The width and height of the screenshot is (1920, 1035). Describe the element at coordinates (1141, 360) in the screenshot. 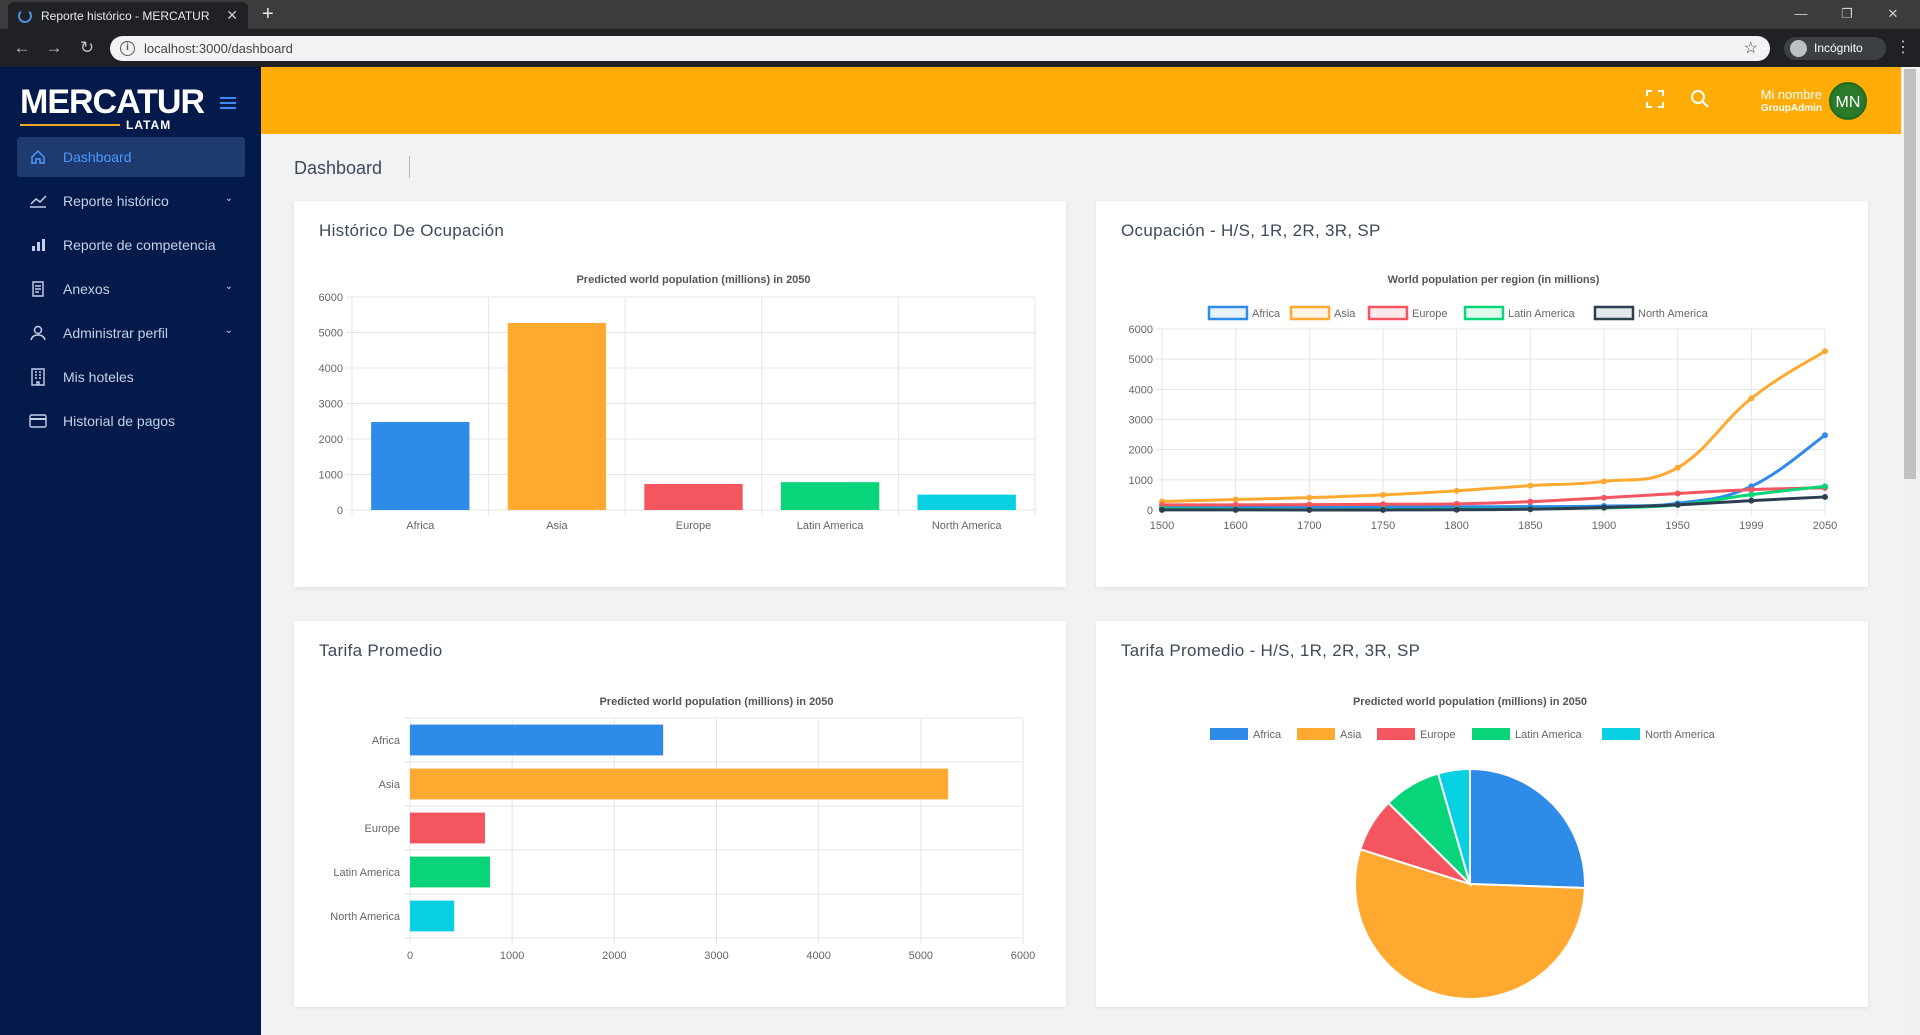

I see `y-tick-label: 5000` at that location.